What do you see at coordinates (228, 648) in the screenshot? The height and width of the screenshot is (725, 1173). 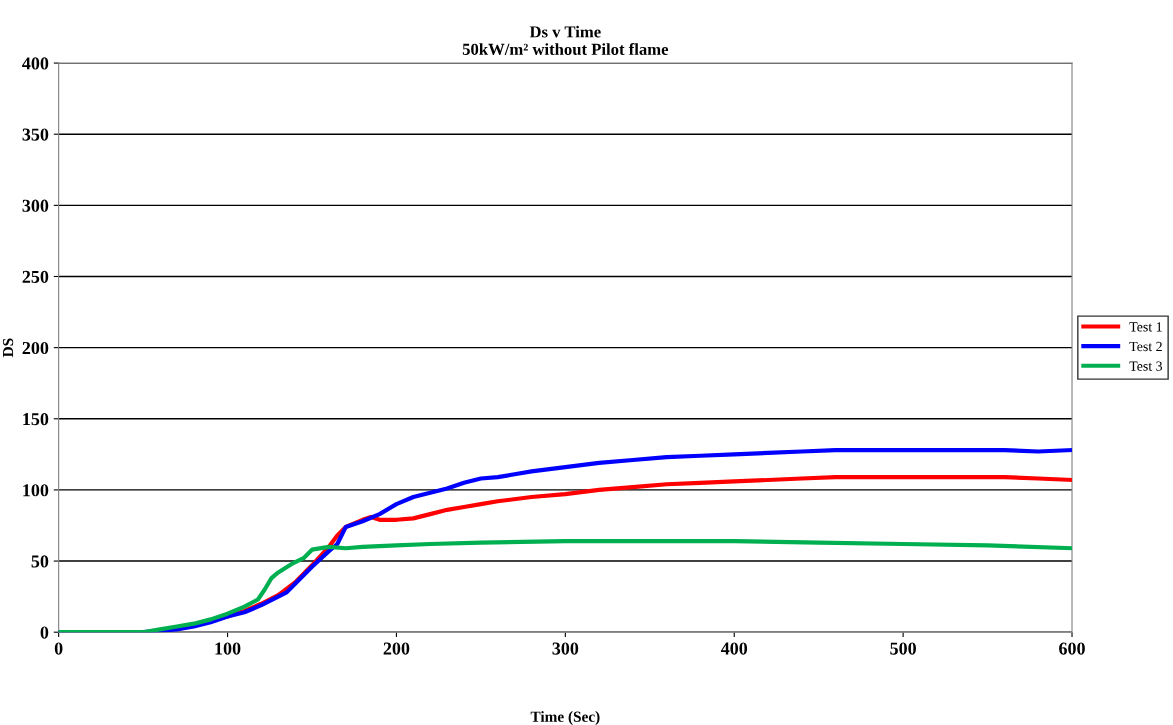 I see `x-tick-label: 100` at bounding box center [228, 648].